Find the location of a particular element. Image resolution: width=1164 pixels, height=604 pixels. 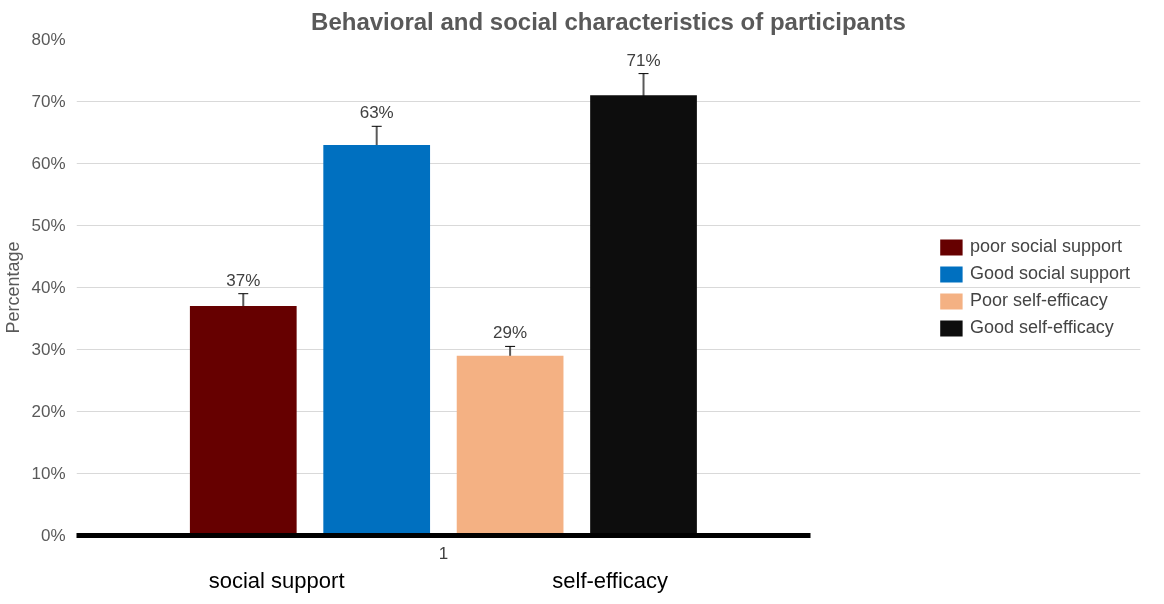

chart-title: Behavioral and social characteristics of participants is located at coordinates (608, 21).